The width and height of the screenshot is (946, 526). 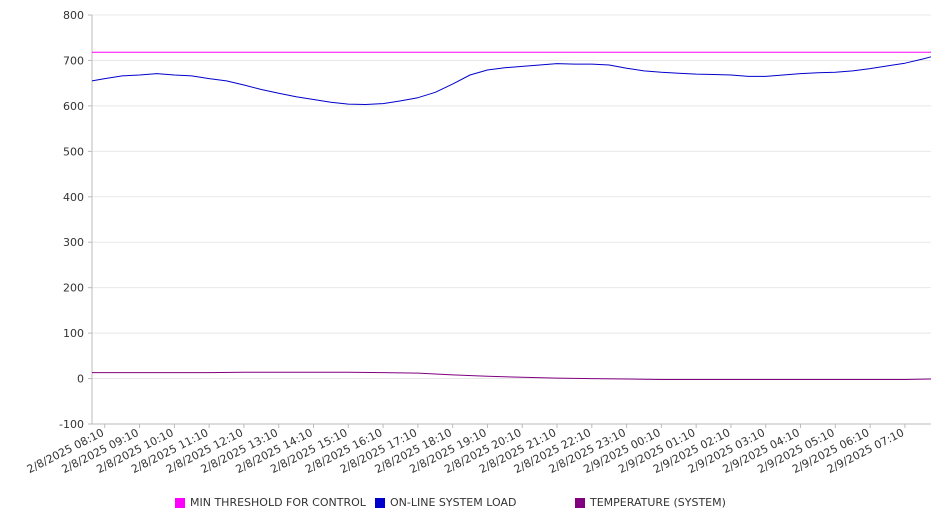 What do you see at coordinates (511, 80) in the screenshot?
I see `series-line-on-line-system-load` at bounding box center [511, 80].